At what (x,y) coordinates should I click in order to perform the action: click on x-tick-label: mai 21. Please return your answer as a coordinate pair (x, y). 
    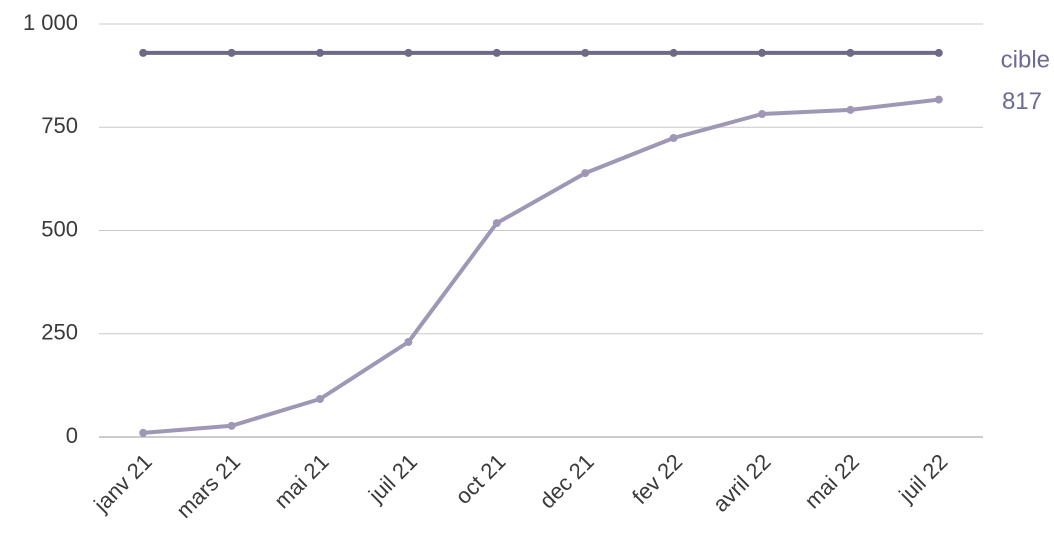
    Looking at the image, I should click on (301, 481).